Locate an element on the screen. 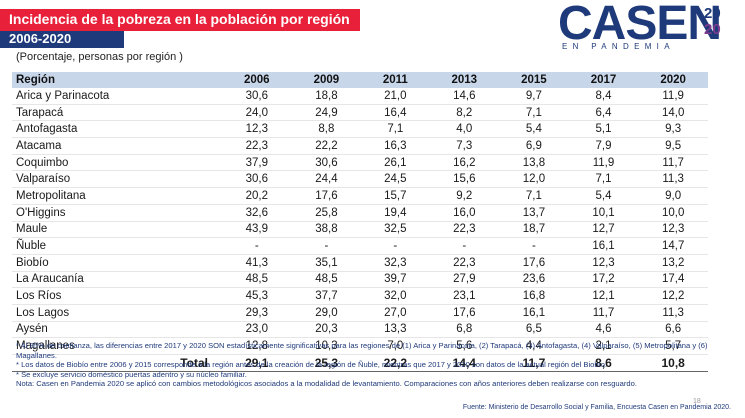 The width and height of the screenshot is (745, 418). poverty-value: 13,7 is located at coordinates (534, 213).